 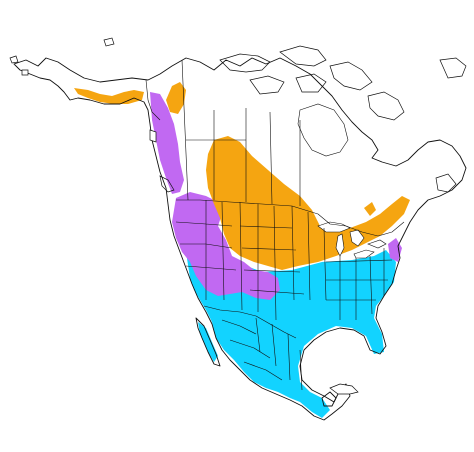 I want to click on cuba-outline, so click(x=344, y=389).